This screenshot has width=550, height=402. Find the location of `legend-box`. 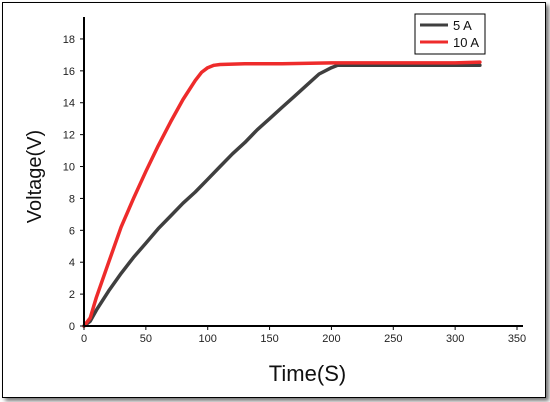

legend-box is located at coordinates (450, 34).